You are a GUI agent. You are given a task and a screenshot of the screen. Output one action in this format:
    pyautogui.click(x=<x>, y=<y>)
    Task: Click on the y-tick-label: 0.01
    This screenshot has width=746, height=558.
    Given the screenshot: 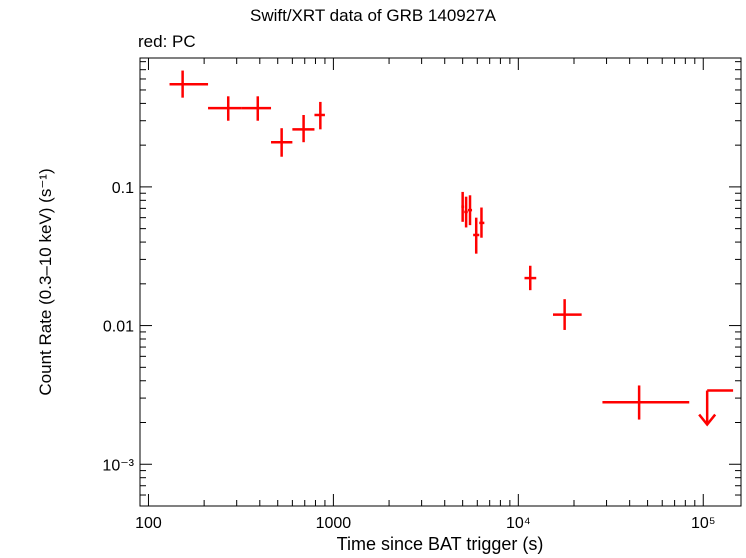 What is the action you would take?
    pyautogui.click(x=118, y=327)
    